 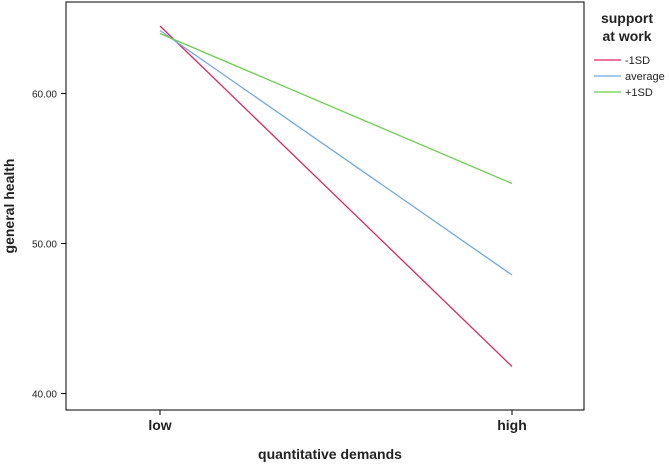 I want to click on legend-title-line-2: at work, so click(x=626, y=36).